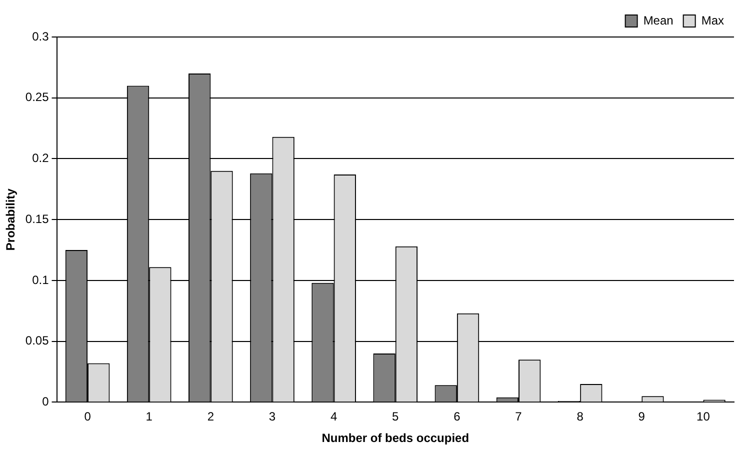  I want to click on y-tick-label: 0.1, so click(41, 279).